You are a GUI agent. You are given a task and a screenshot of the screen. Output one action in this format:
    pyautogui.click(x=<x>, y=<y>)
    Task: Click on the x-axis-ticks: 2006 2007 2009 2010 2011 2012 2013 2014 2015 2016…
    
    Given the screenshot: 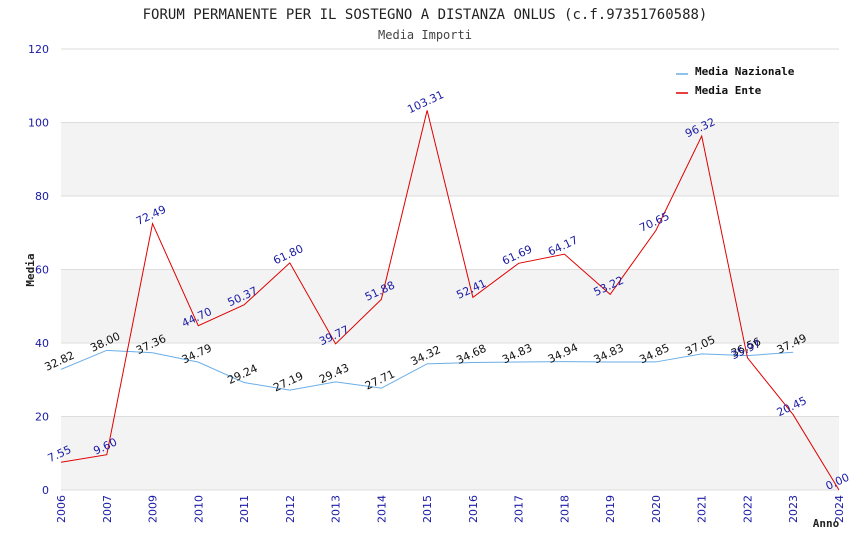 What is the action you would take?
    pyautogui.click(x=450, y=509)
    